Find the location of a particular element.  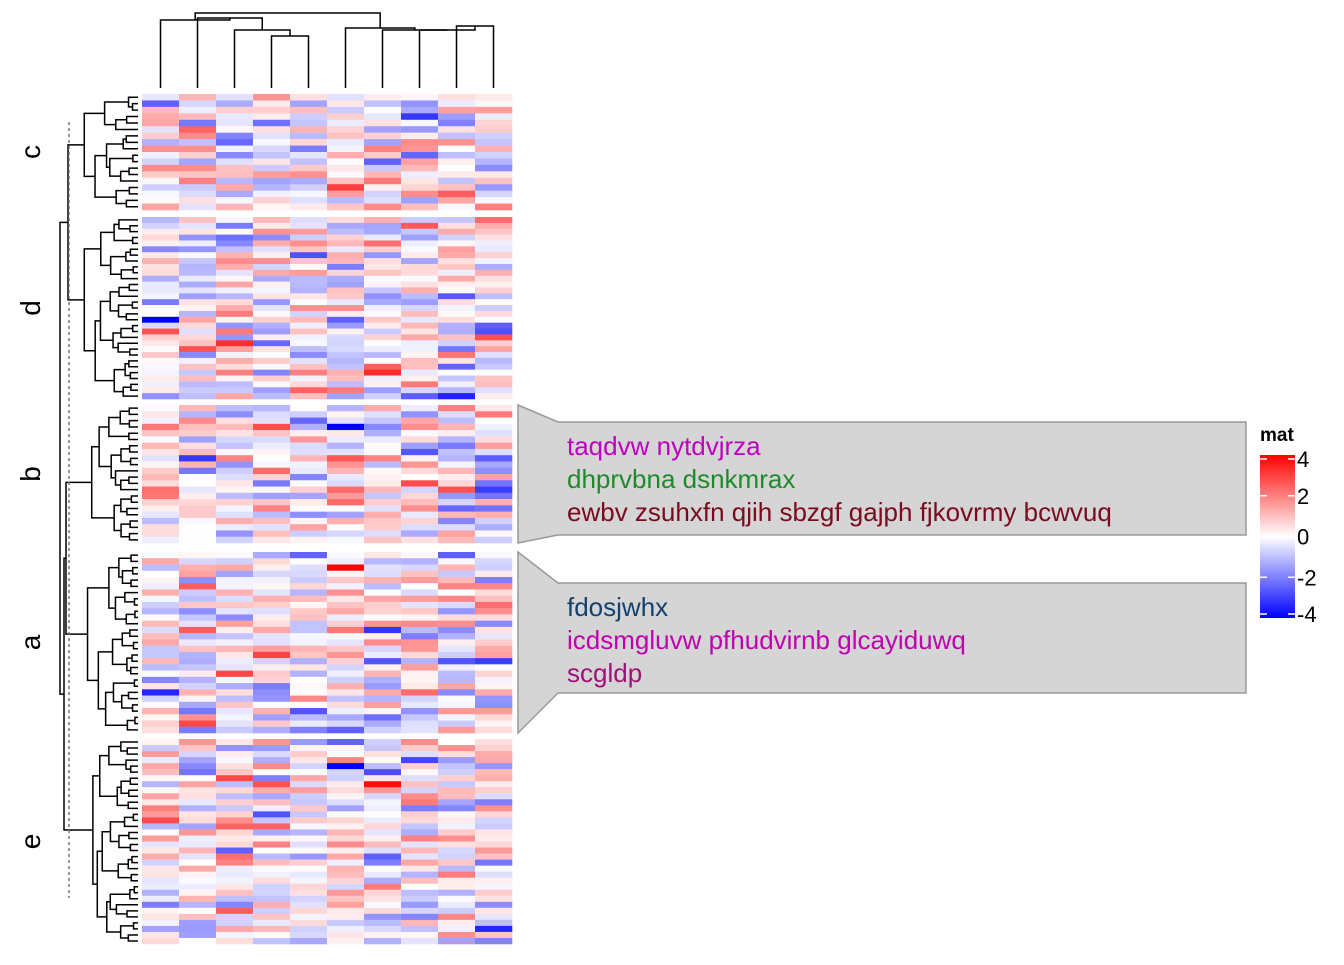

annotation-text: fdosjwhx is located at coordinates (617, 607).